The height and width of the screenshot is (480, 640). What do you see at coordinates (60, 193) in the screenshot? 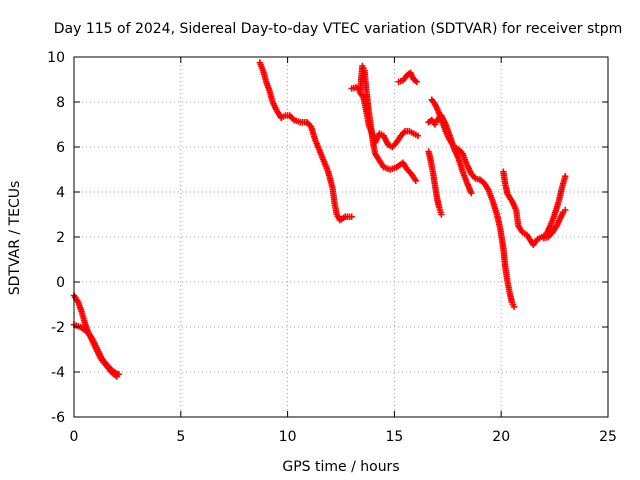
I see `y-tick-label: 4` at bounding box center [60, 193].